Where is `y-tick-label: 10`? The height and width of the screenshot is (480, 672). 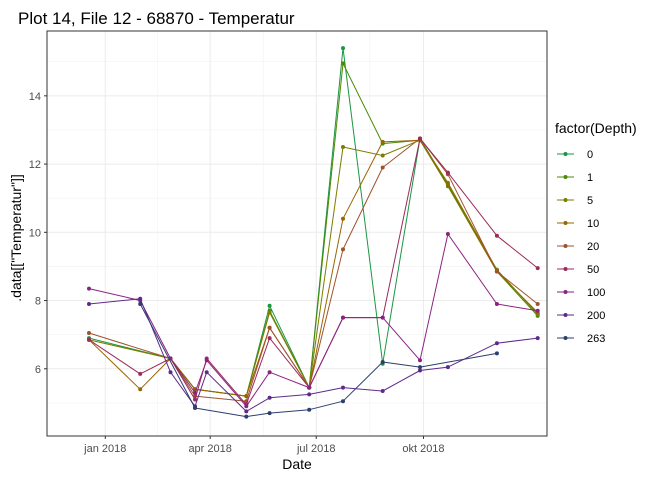
y-tick-label: 10 is located at coordinates (35, 233).